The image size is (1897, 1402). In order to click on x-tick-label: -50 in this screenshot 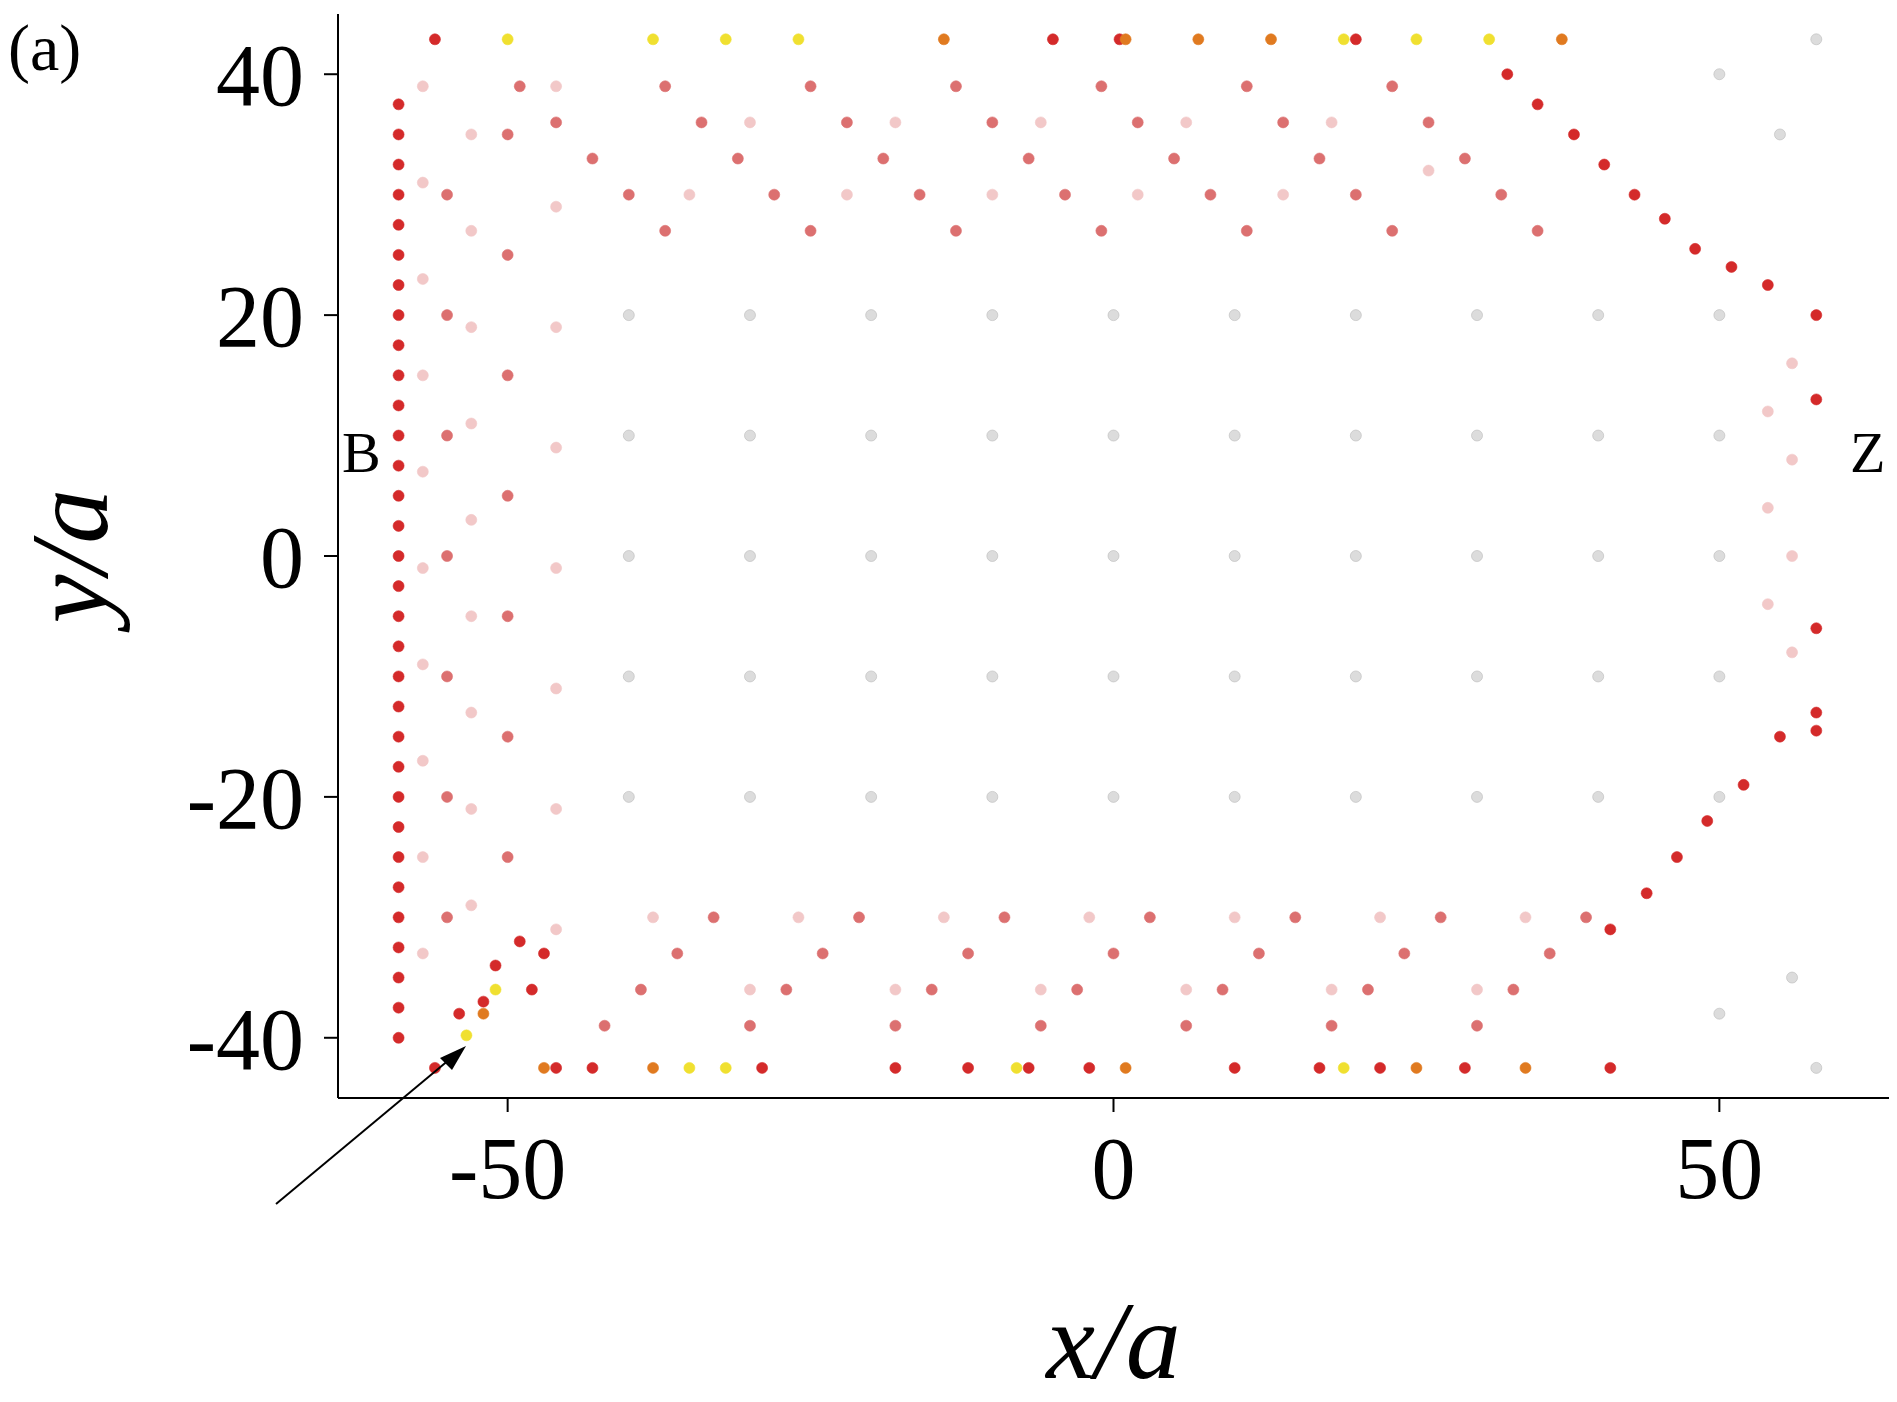, I will do `click(507, 1169)`.